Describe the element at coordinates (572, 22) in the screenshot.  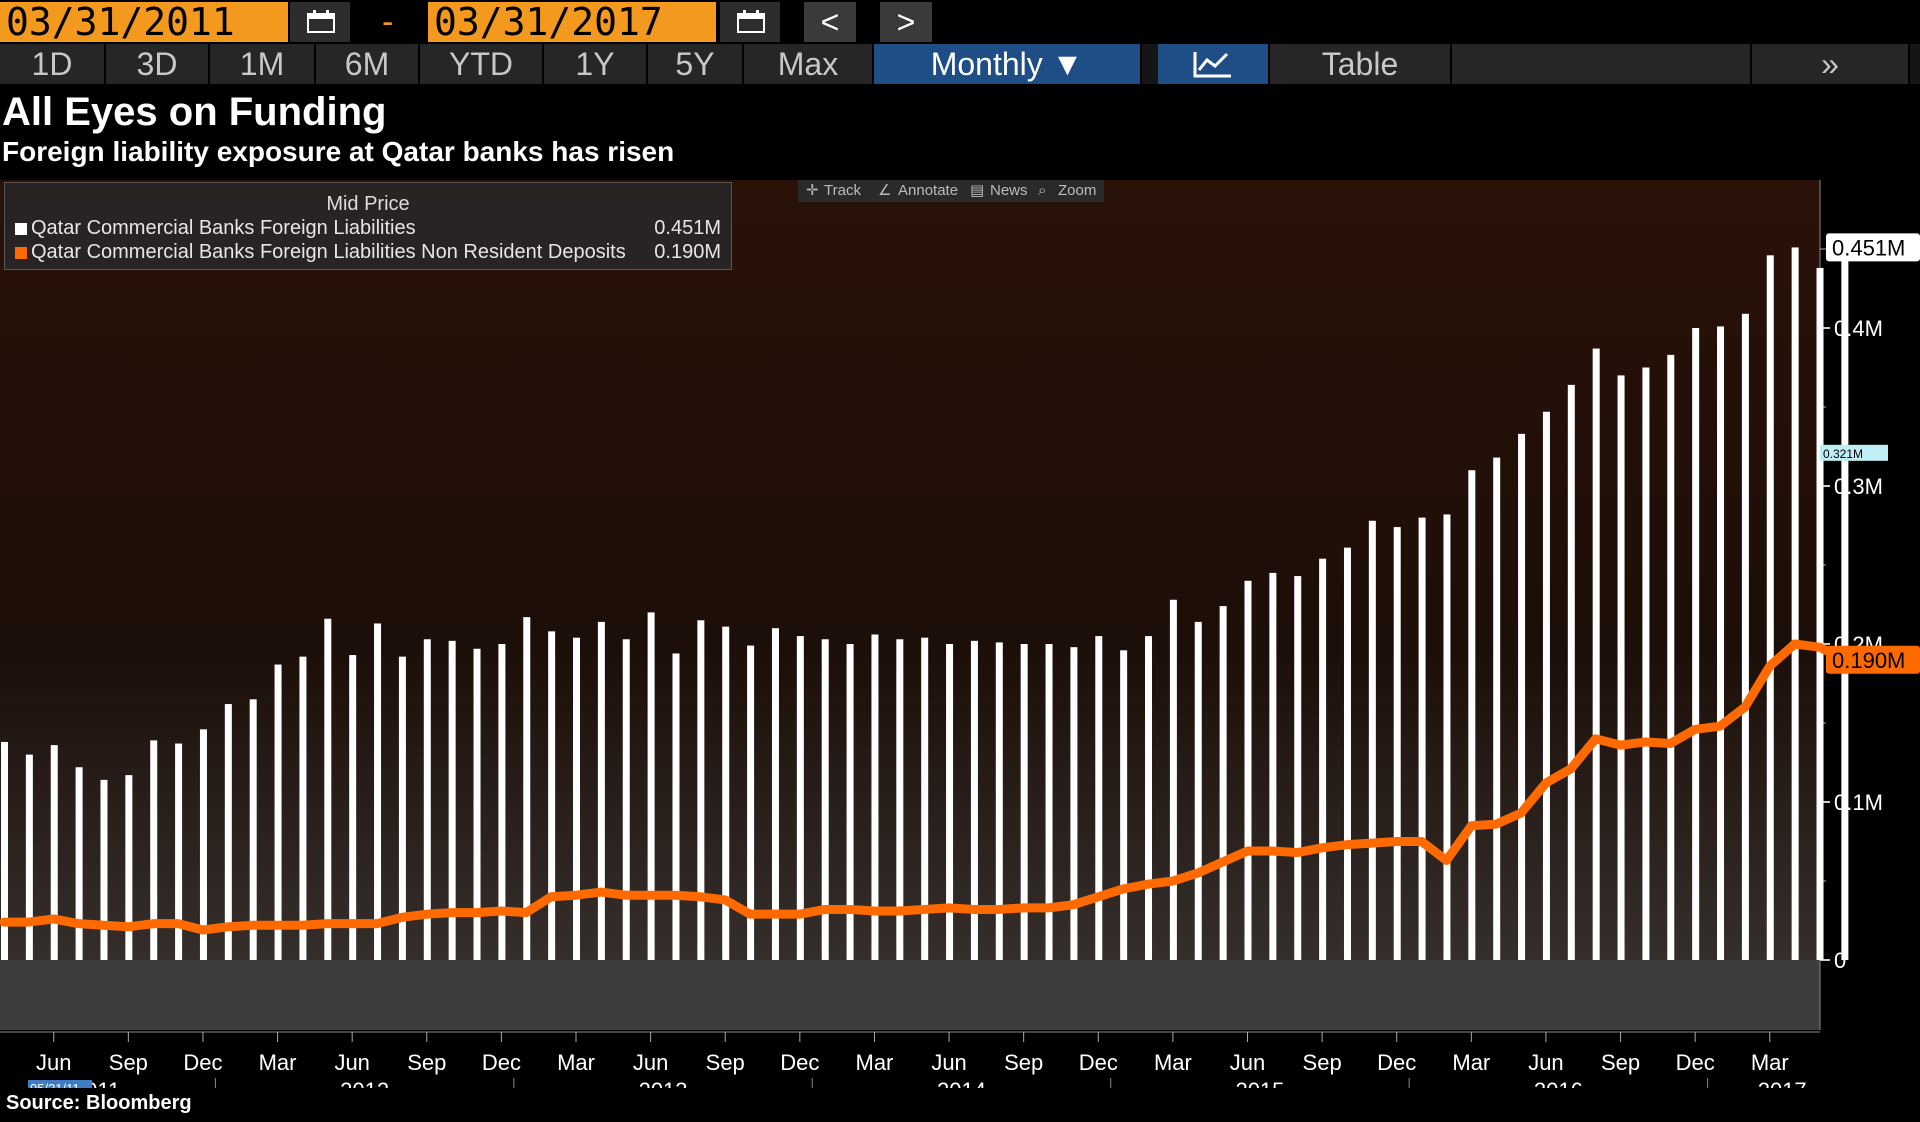
I see `end-date-field: 03/31/2017` at that location.